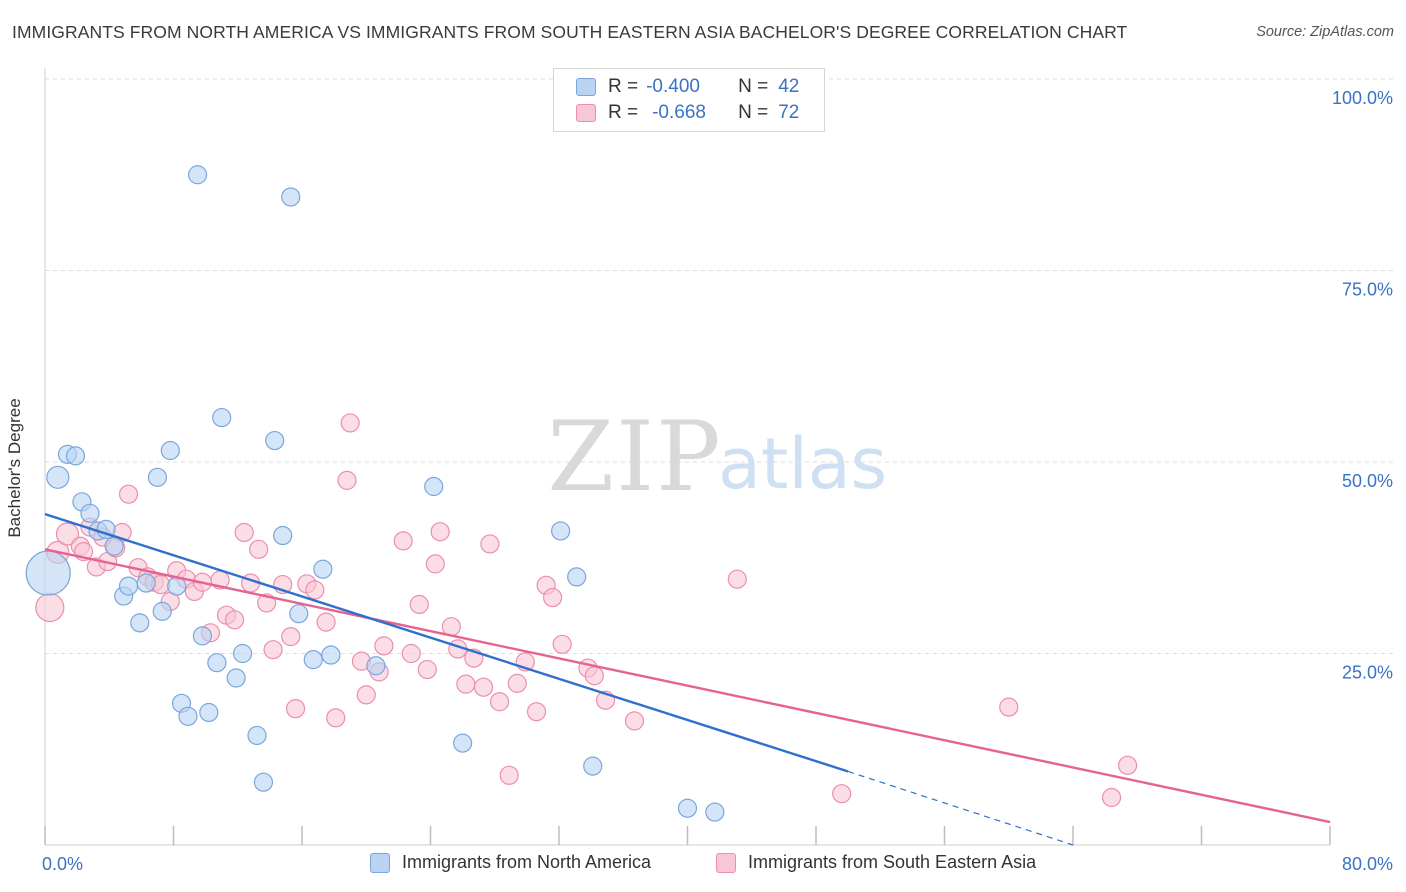 The height and width of the screenshot is (892, 1406). What do you see at coordinates (679, 112) in the screenshot?
I see `legend-r-value-pink: -0.668` at bounding box center [679, 112].